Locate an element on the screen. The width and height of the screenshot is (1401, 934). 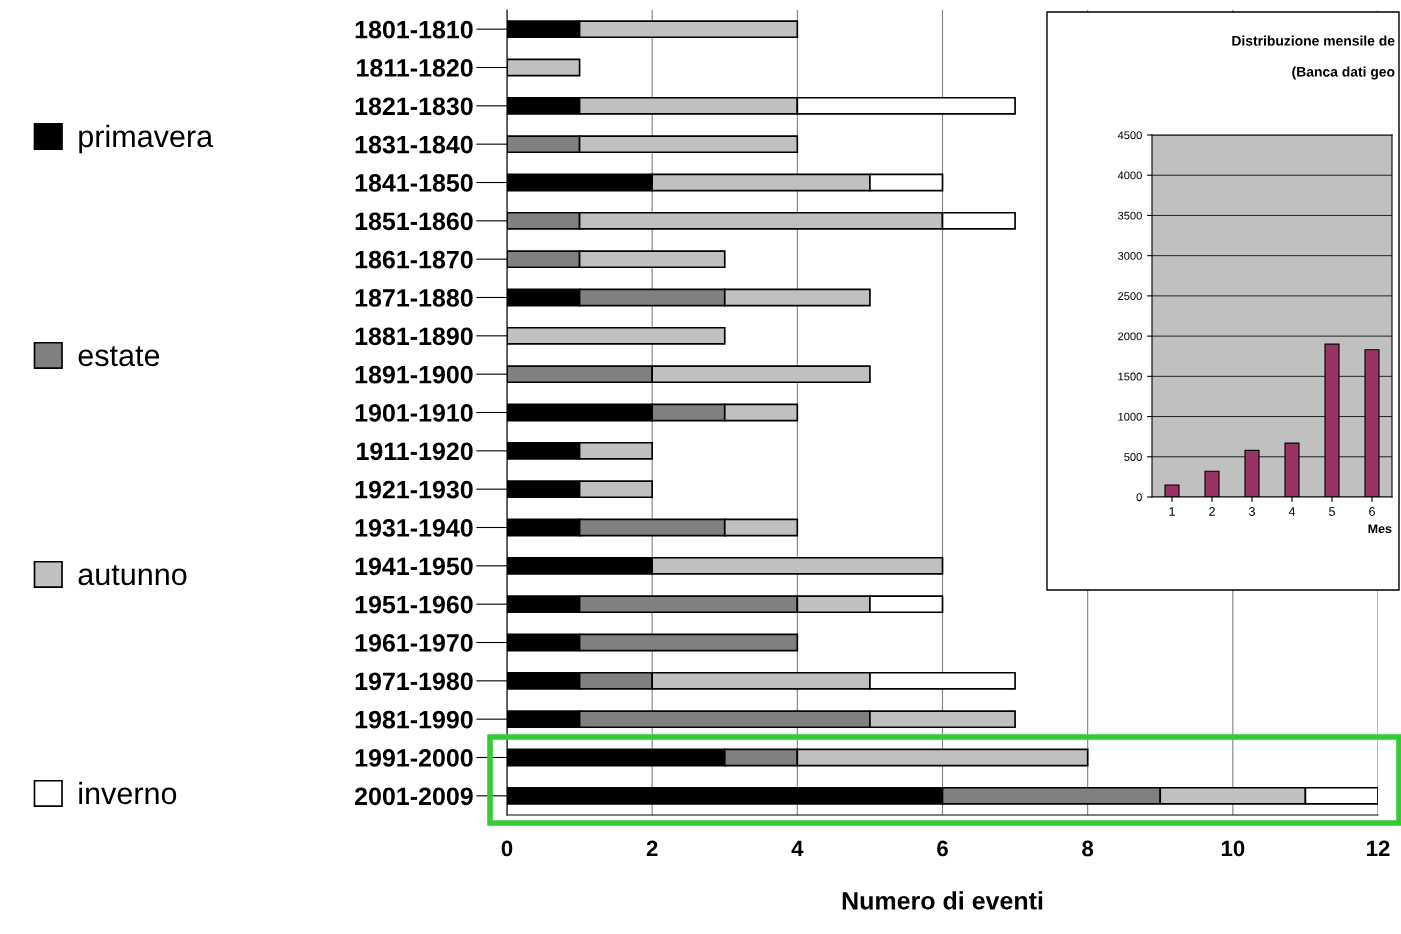
y-tick-label: 1831-1840 is located at coordinates (414, 144).